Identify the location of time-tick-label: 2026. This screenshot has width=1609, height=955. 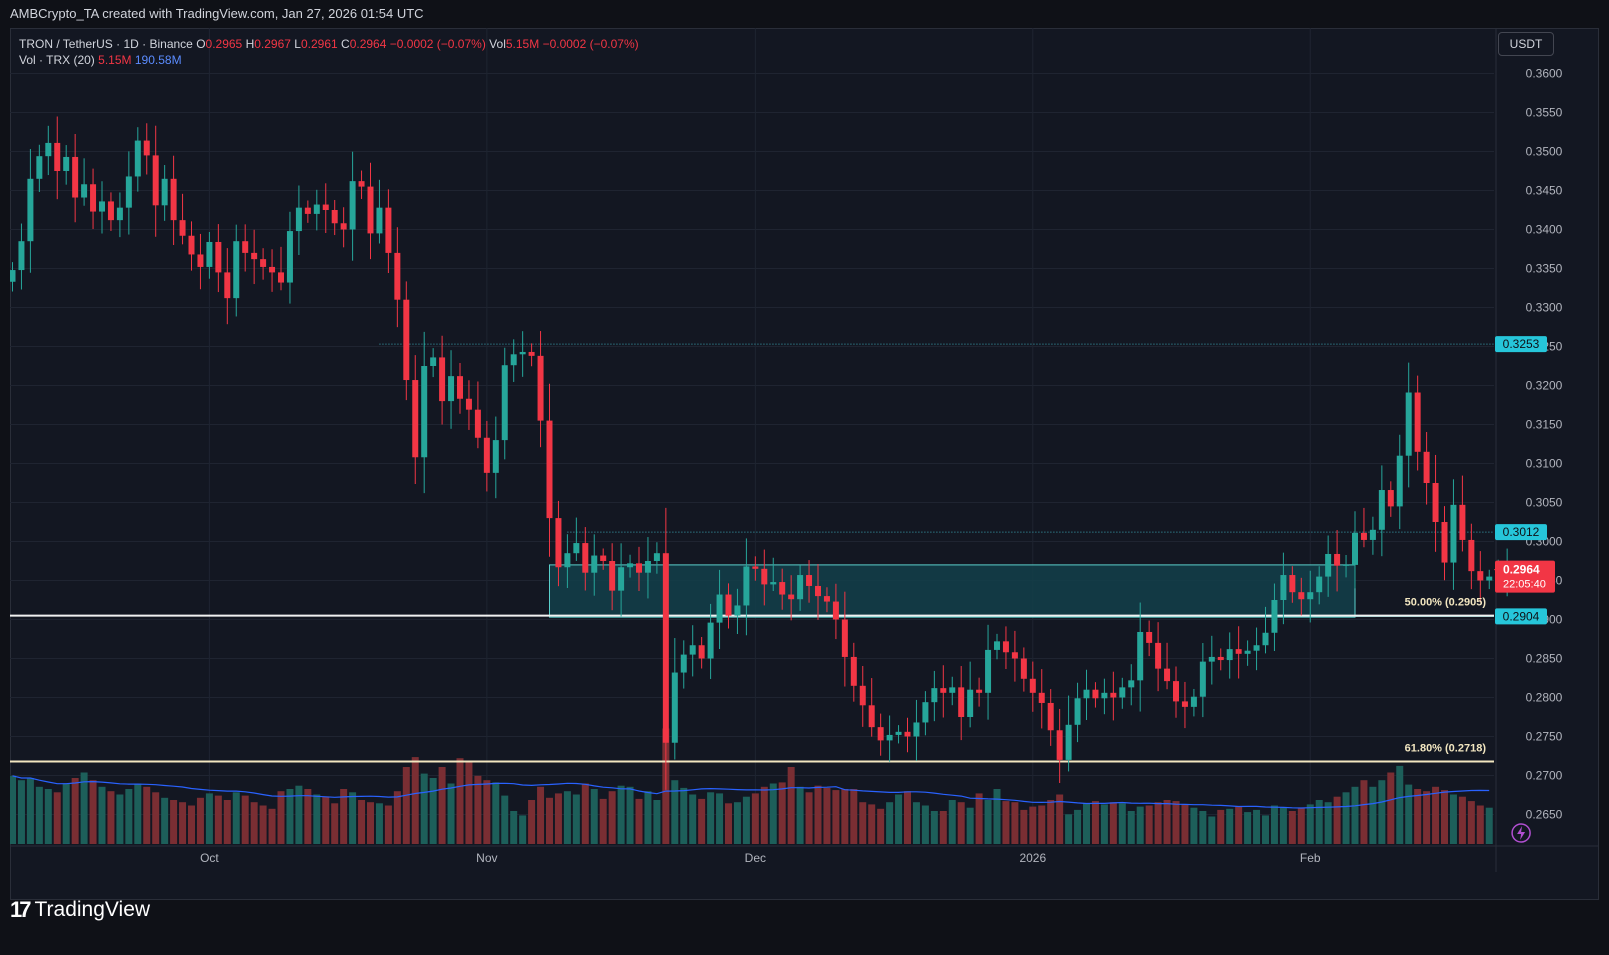
(1032, 858).